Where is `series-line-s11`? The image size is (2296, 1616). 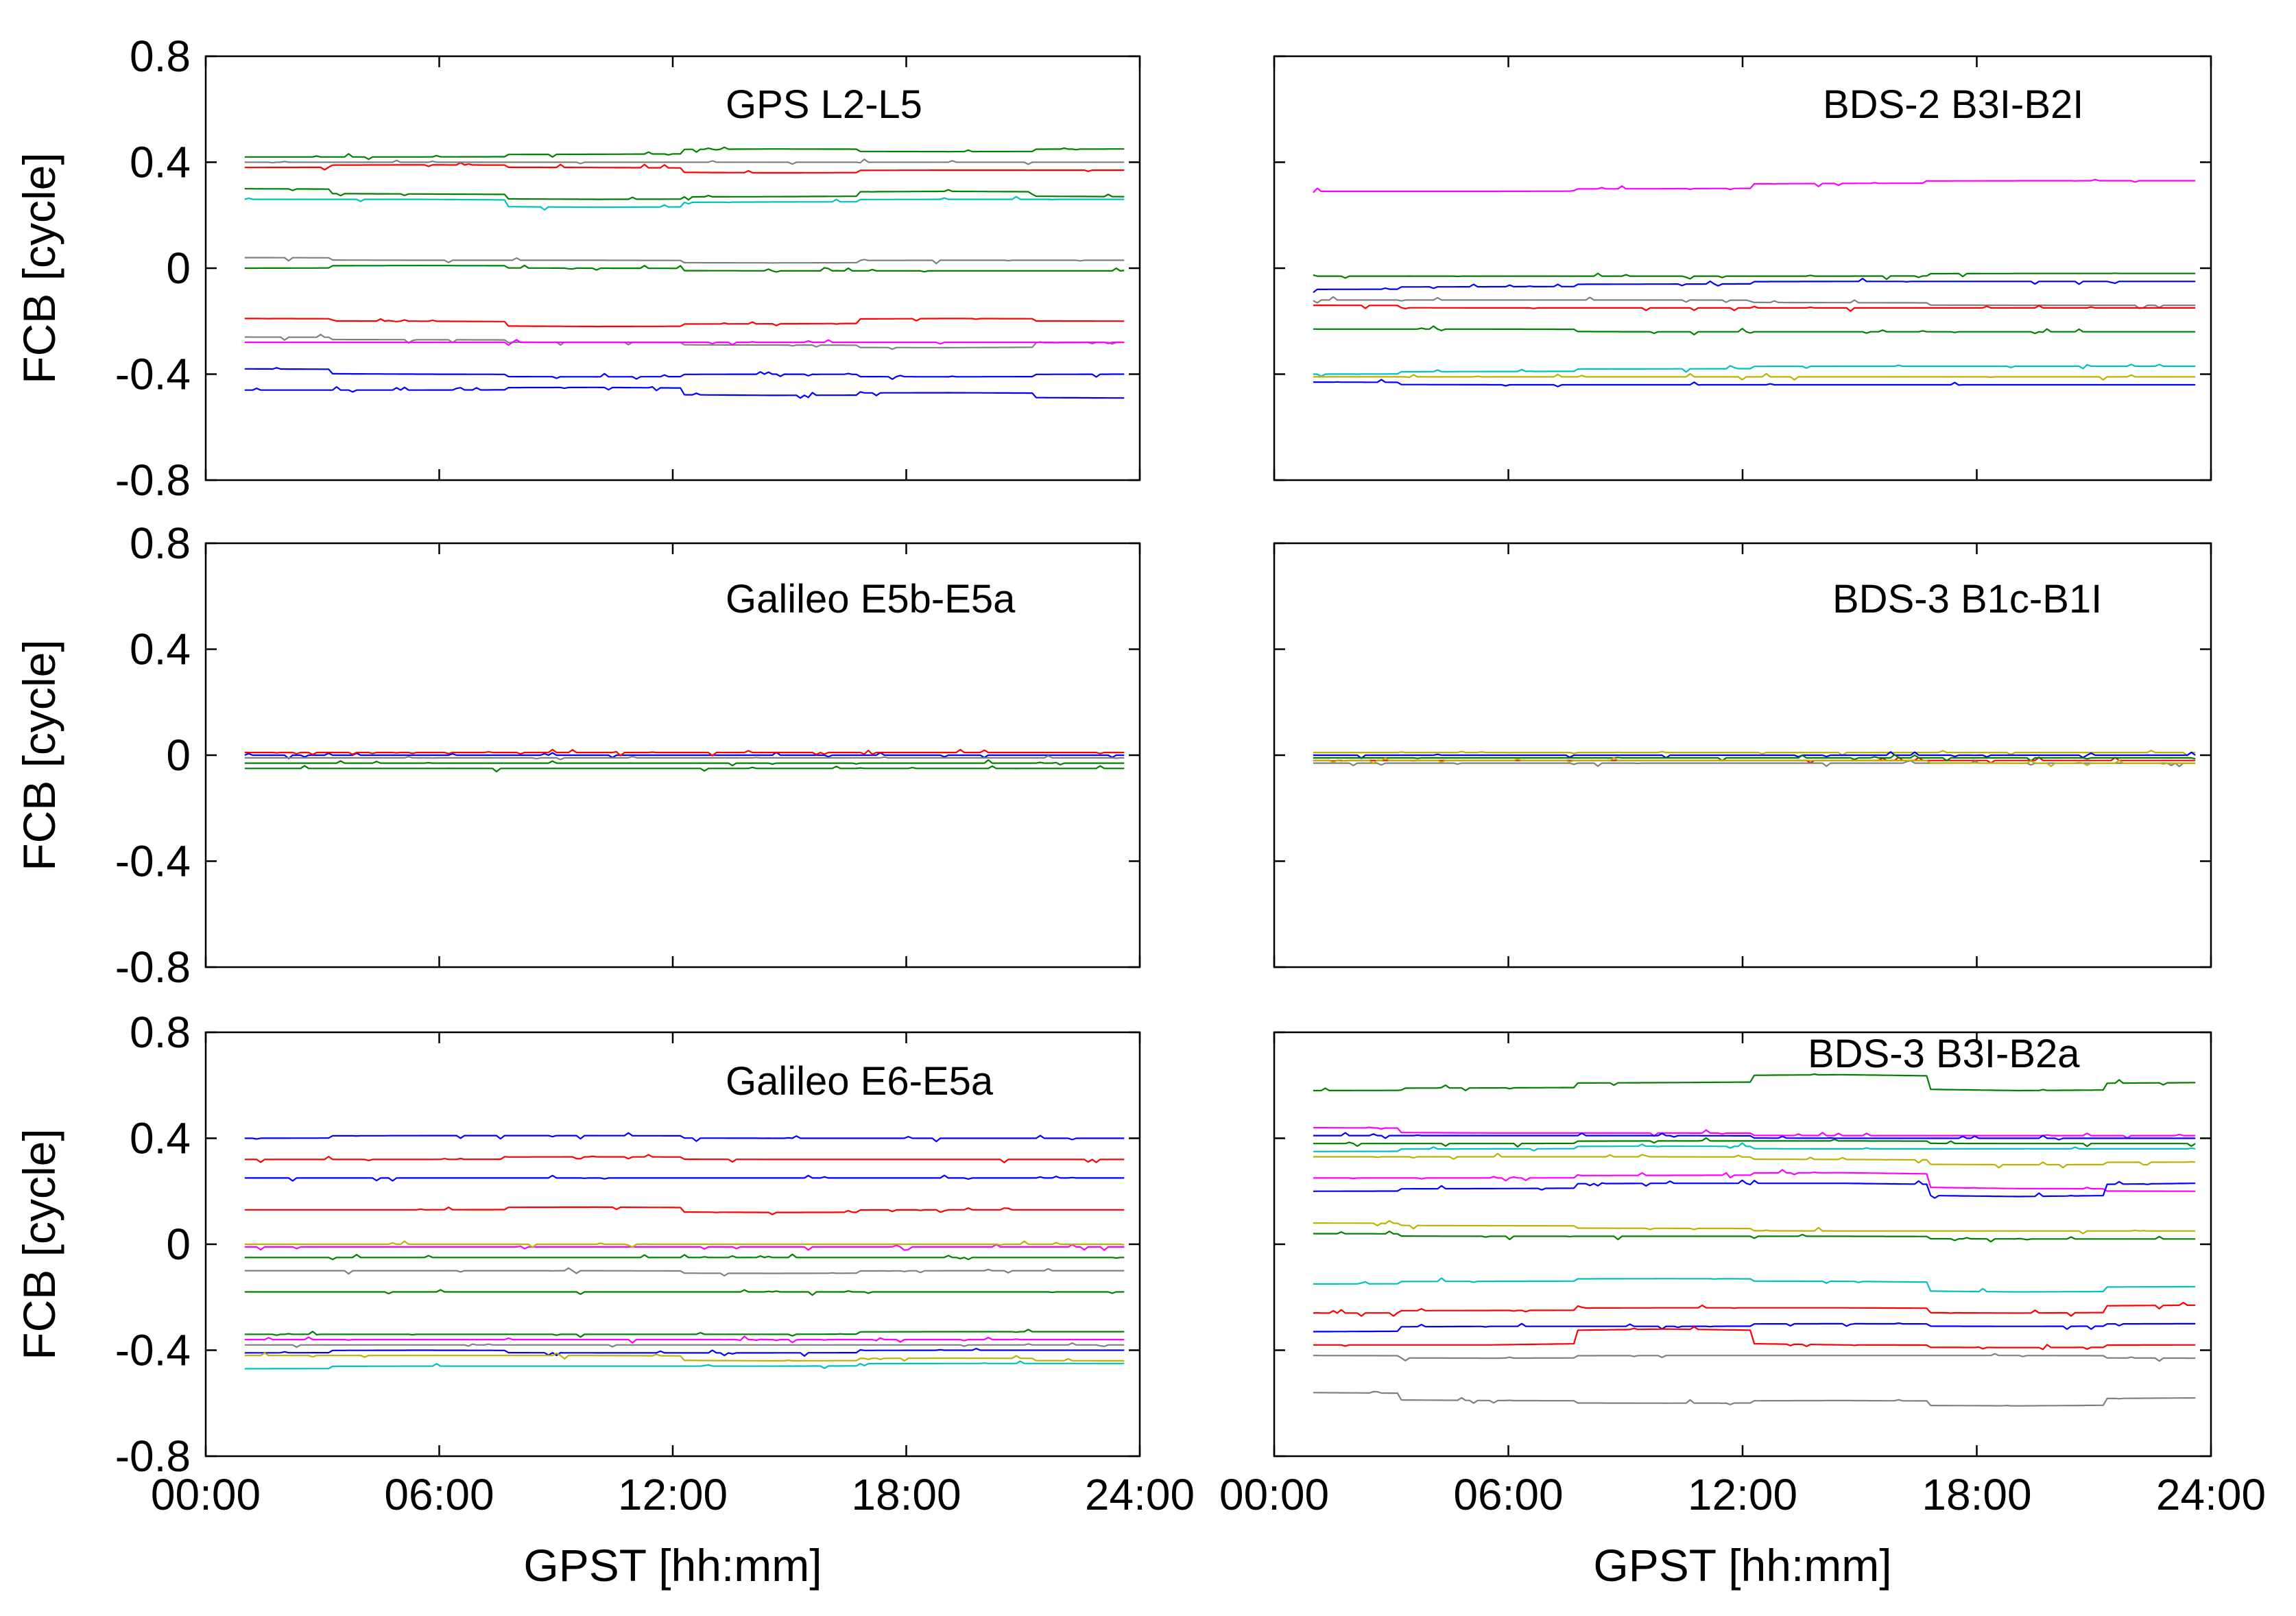
series-line-s11 is located at coordinates (684, 1339).